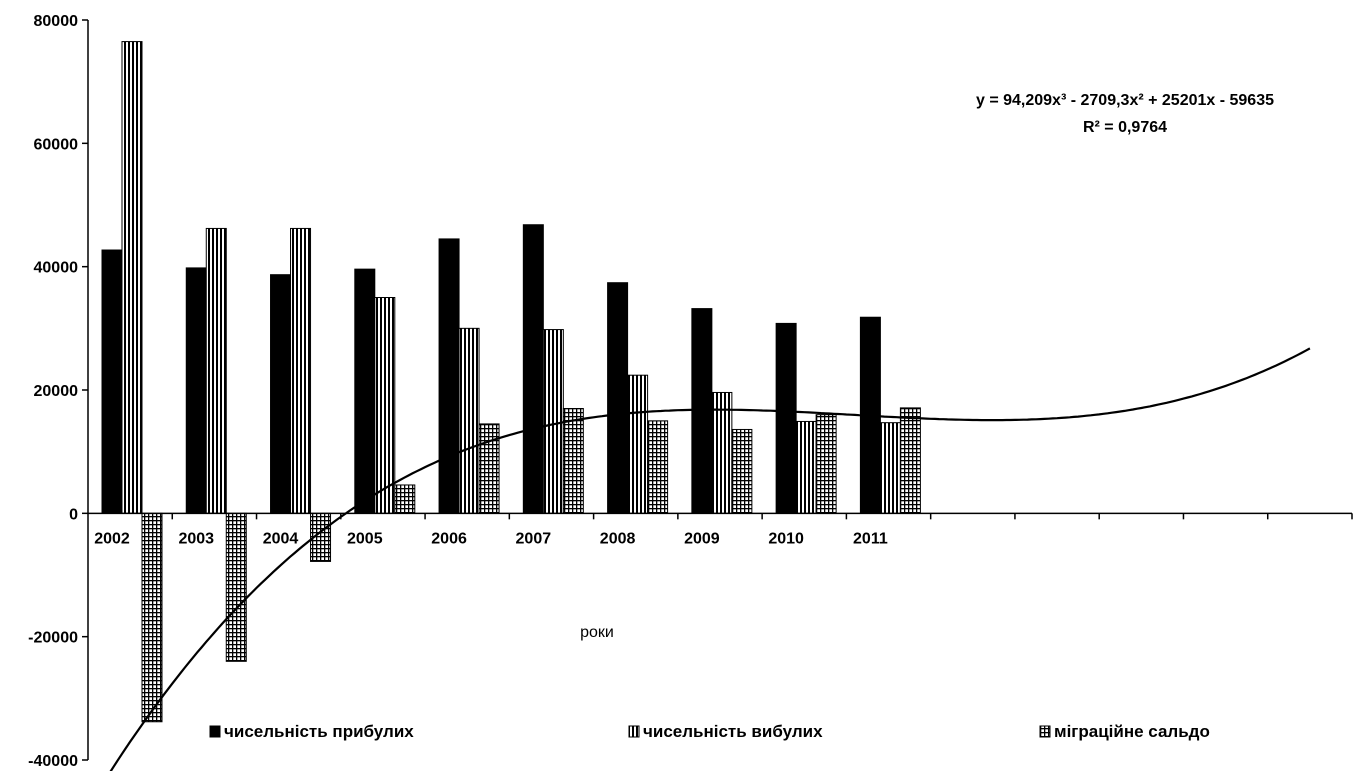 This screenshot has width=1361, height=771. What do you see at coordinates (733, 731) in the screenshot?
I see `legend-label-departures: чисельність вибулих` at bounding box center [733, 731].